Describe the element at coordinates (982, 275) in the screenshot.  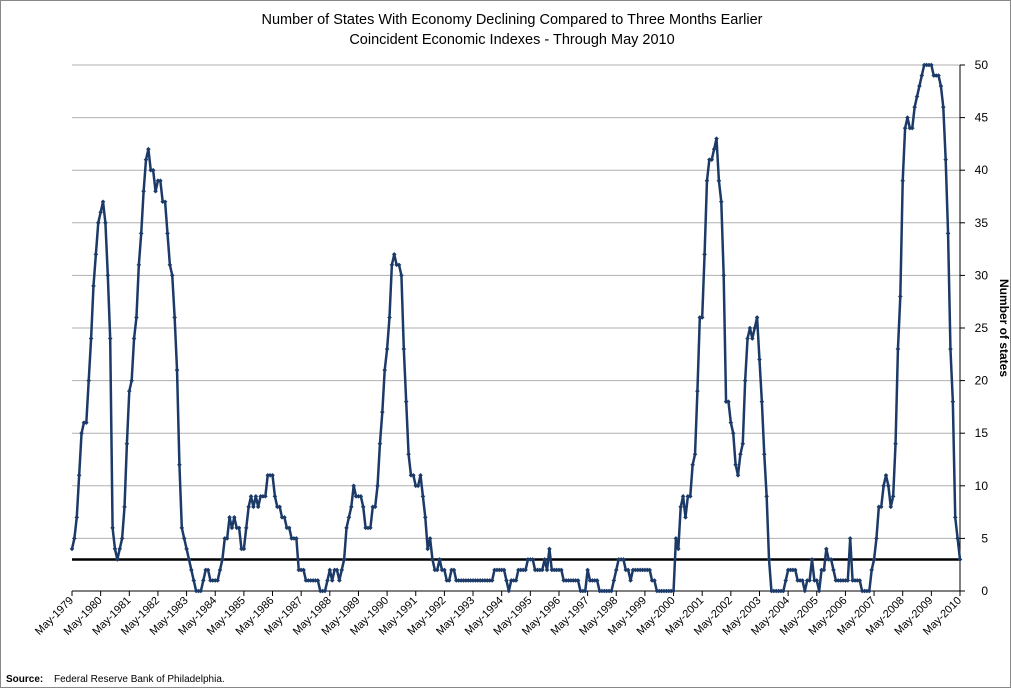
I see `y-tick-label: 30` at that location.